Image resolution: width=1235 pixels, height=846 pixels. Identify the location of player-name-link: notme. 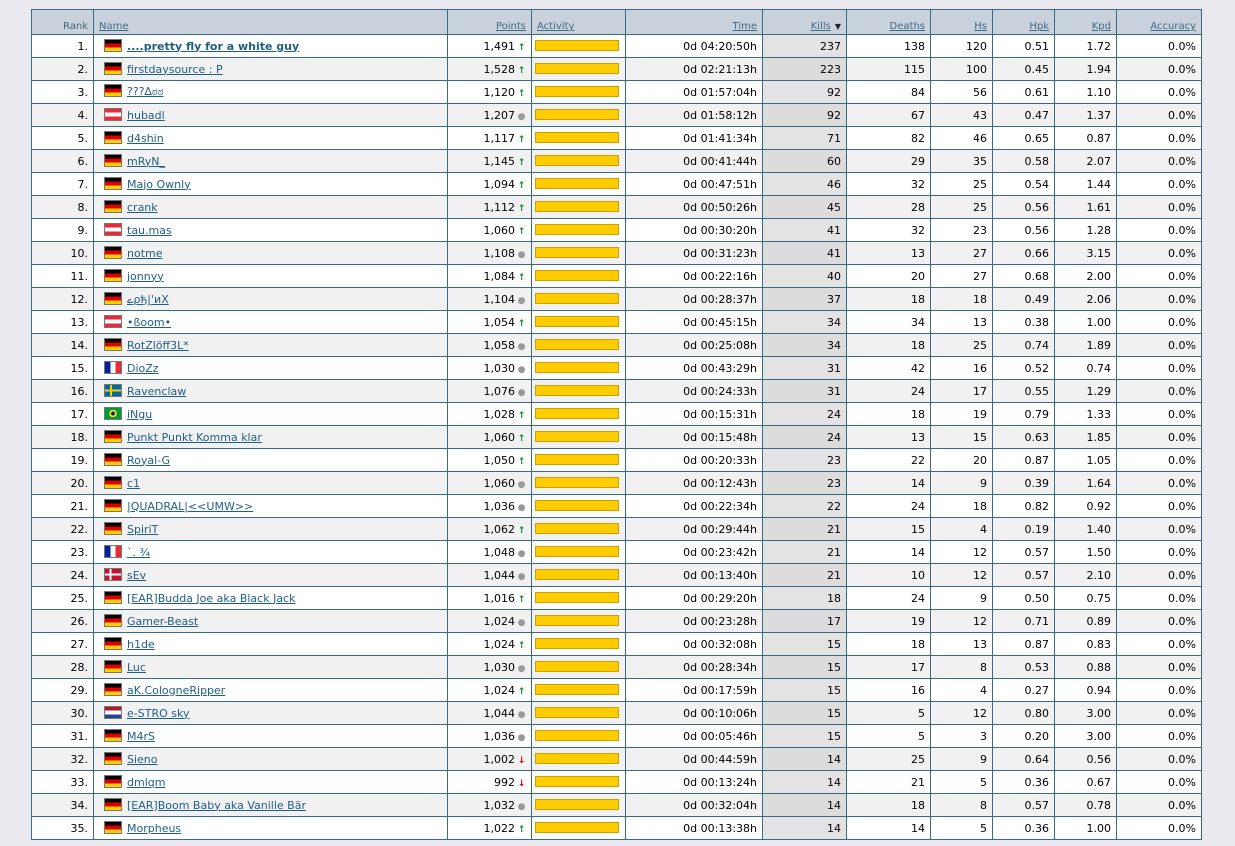
(145, 253).